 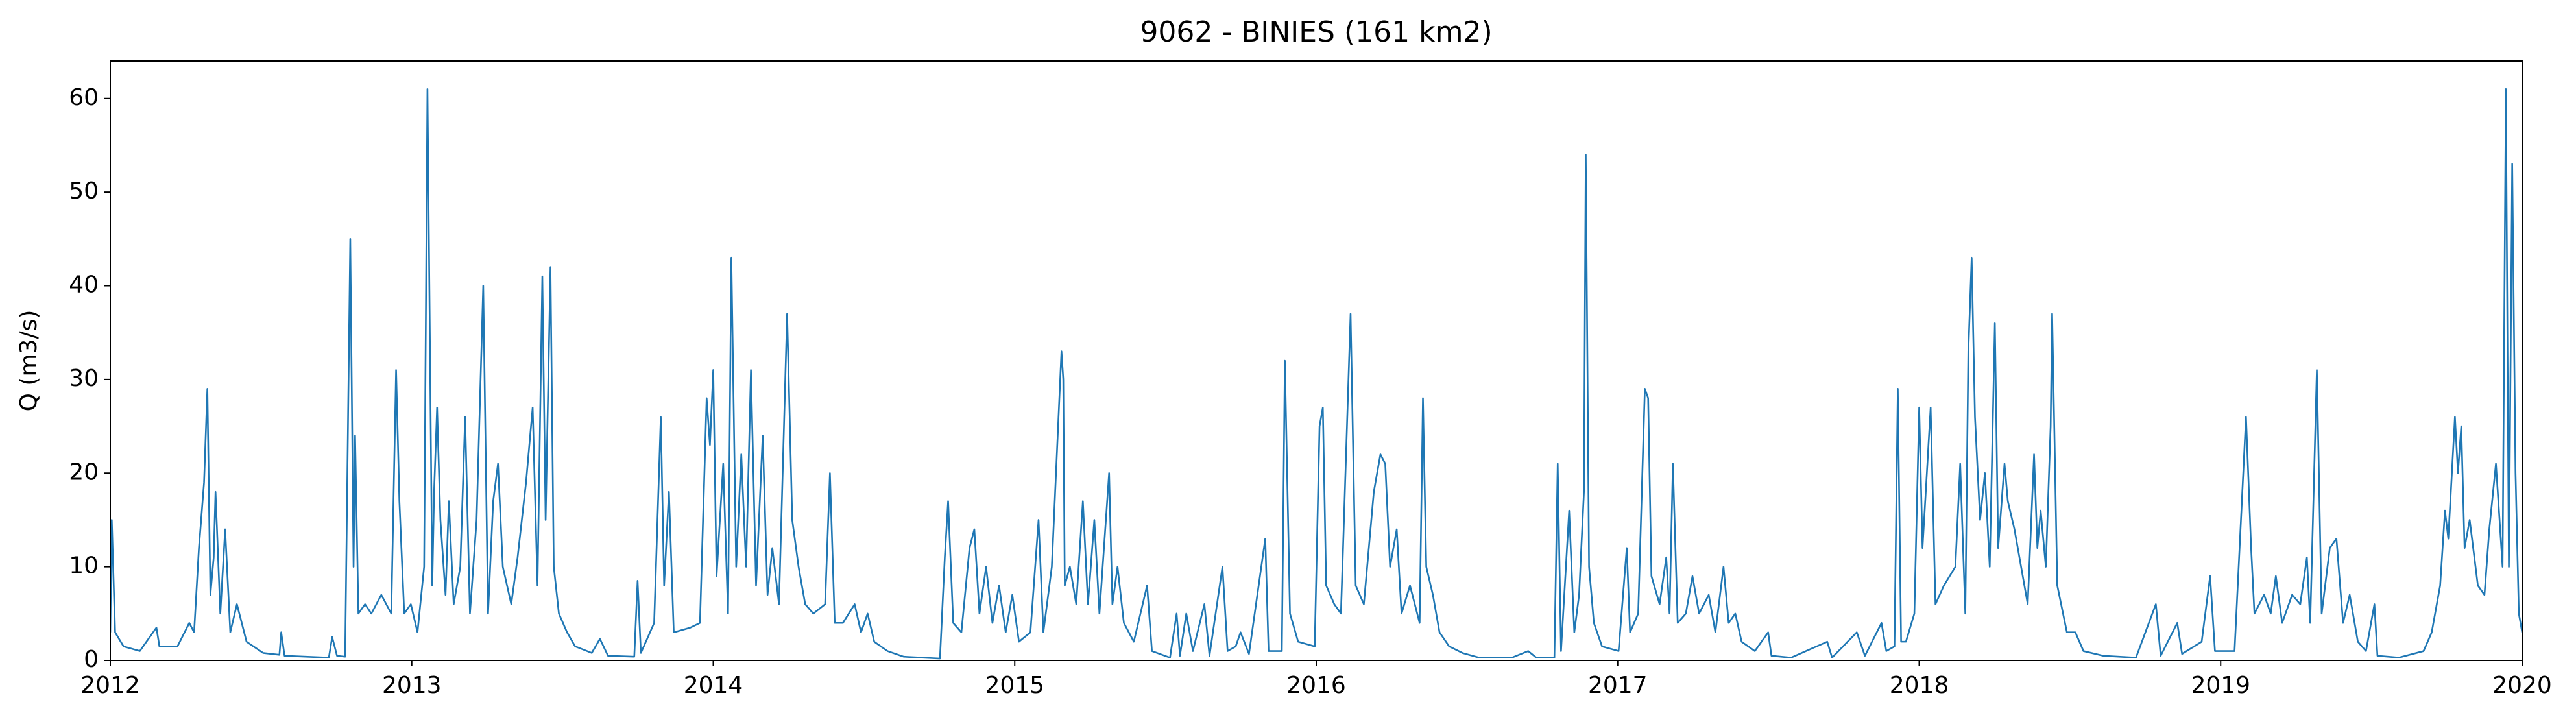 What do you see at coordinates (1618, 685) in the screenshot?
I see `x-tick-label: 2017` at bounding box center [1618, 685].